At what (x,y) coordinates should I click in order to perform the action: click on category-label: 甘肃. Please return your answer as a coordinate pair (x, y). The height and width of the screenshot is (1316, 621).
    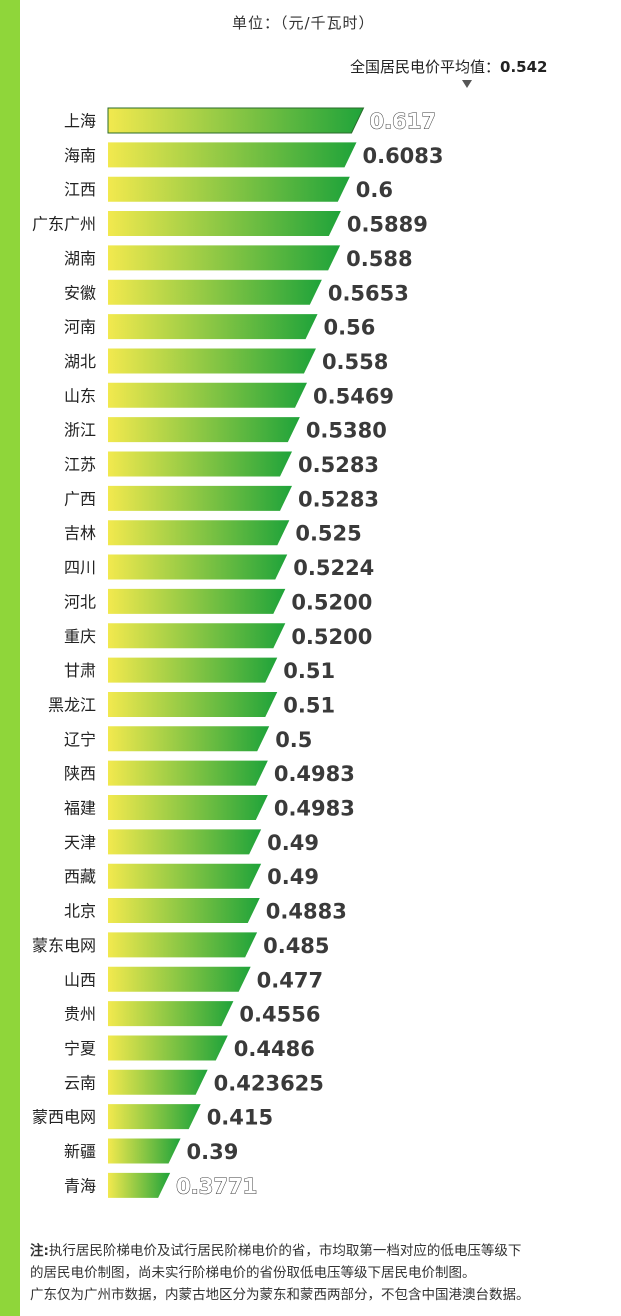
    Looking at the image, I should click on (80, 670).